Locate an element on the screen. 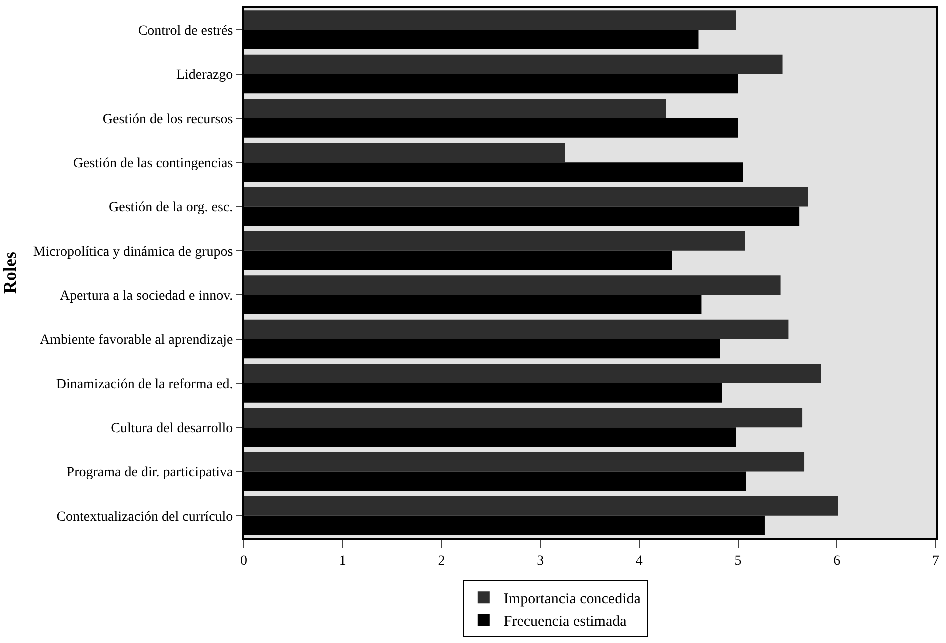  y-tick-label: Control de estrés is located at coordinates (186, 31).